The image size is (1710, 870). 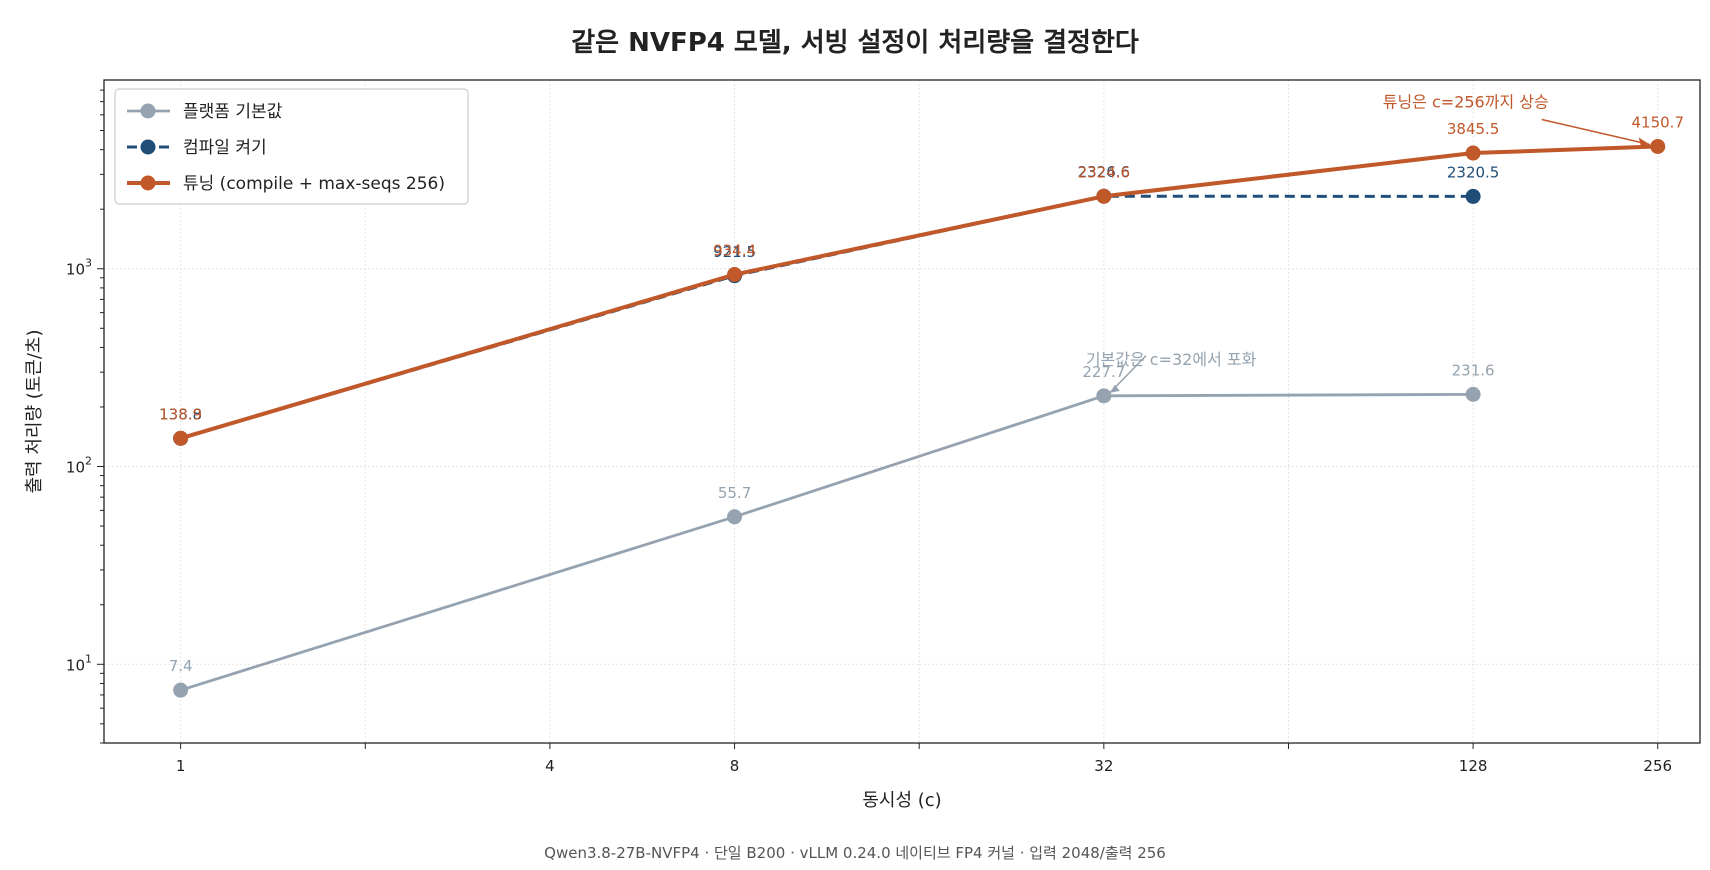 I want to click on legend-box, so click(x=291, y=146).